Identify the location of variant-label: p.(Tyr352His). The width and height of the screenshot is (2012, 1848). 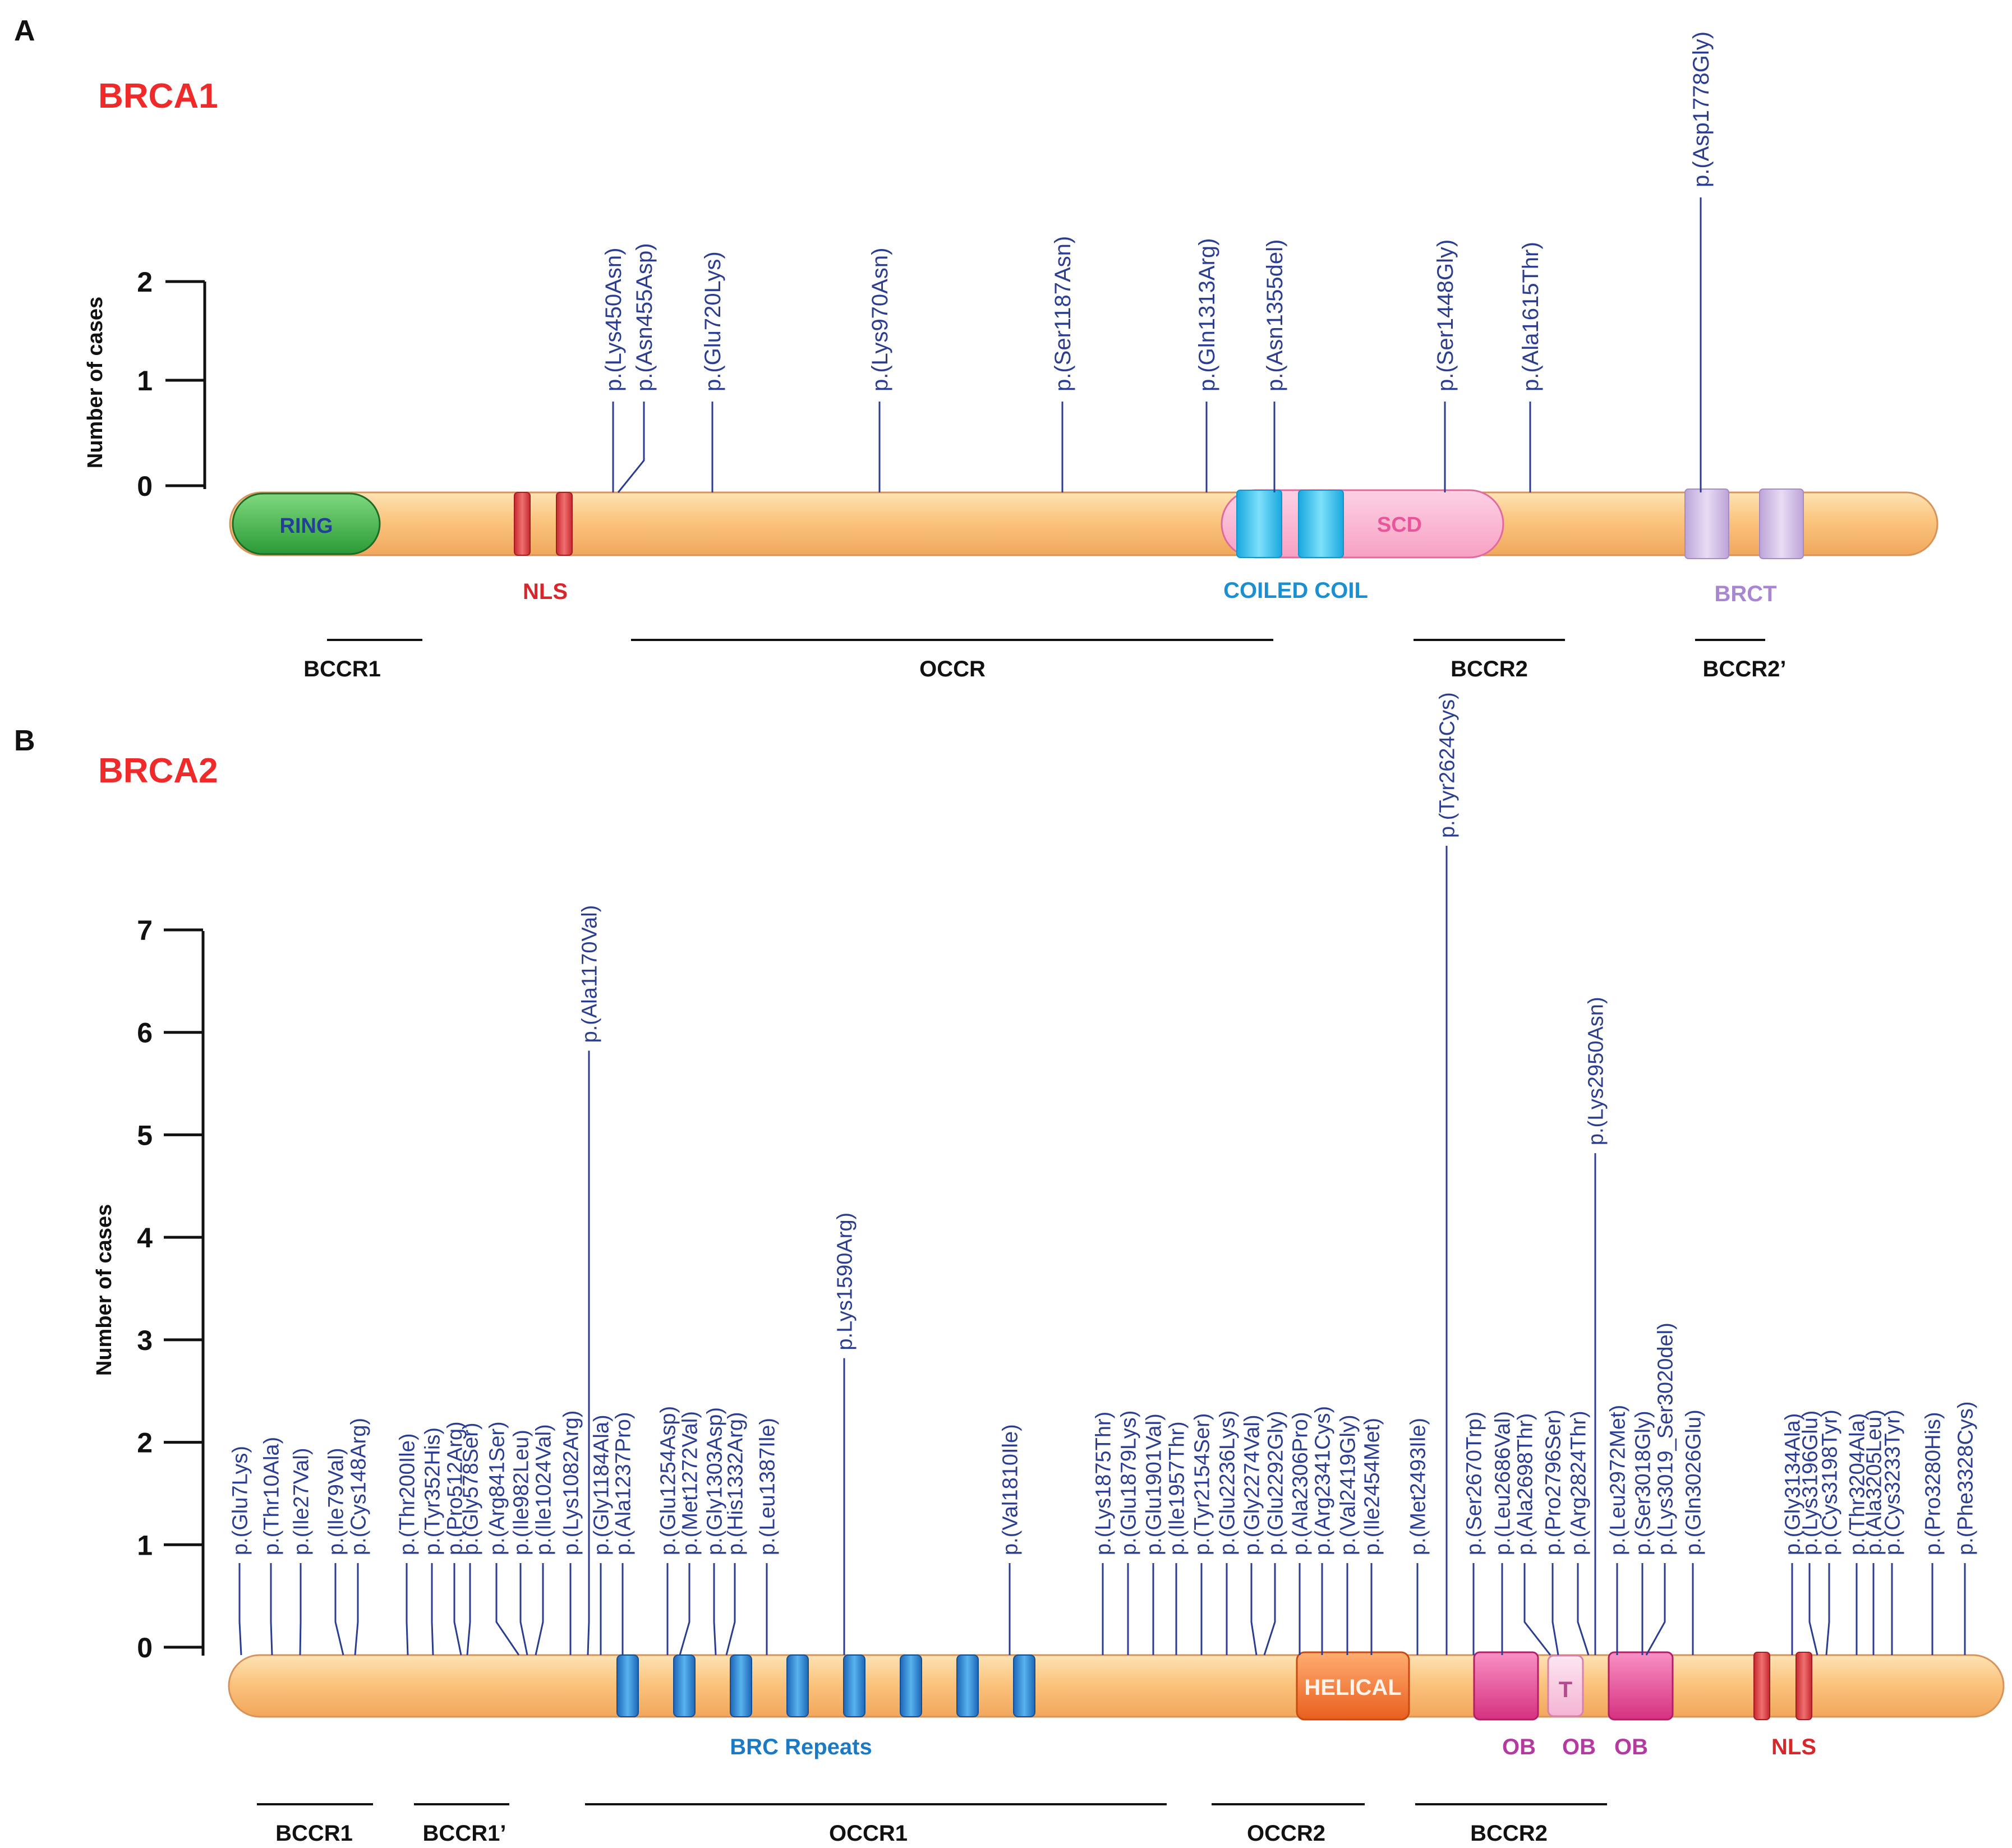
(432, 1491).